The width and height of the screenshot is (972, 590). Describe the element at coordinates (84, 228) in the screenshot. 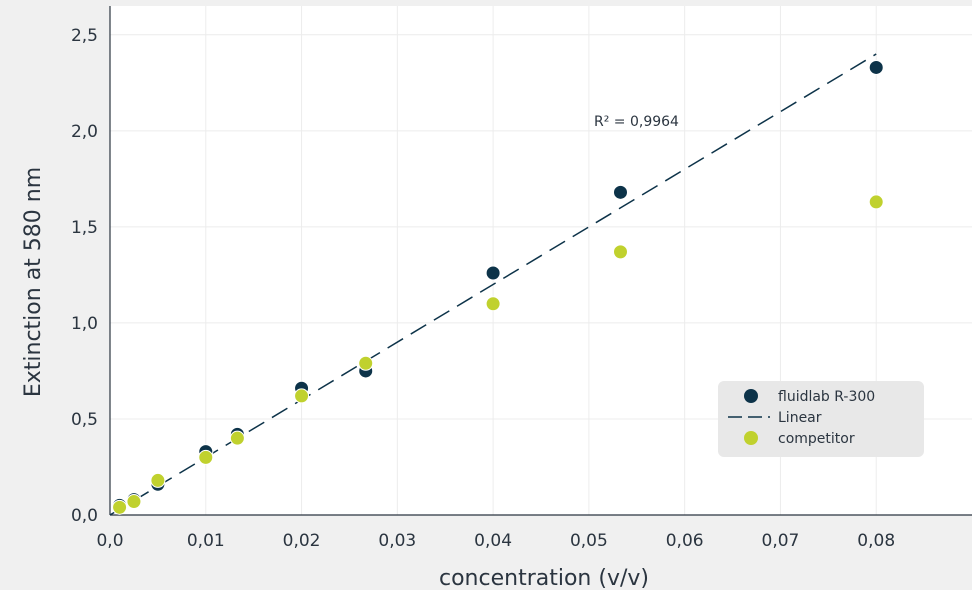

I see `y-tick-label: 1,5` at that location.